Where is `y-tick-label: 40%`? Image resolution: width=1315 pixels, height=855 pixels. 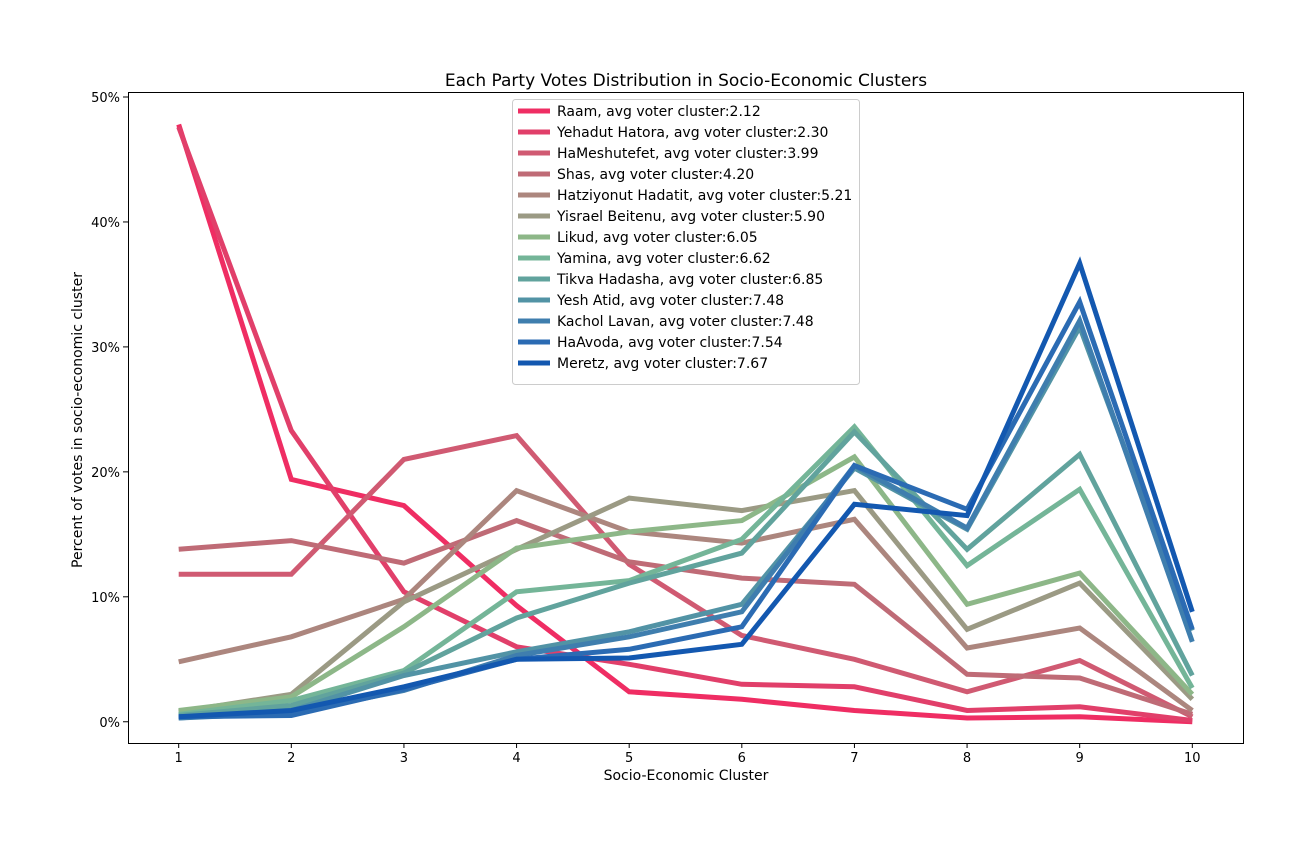 y-tick-label: 40% is located at coordinates (105, 223).